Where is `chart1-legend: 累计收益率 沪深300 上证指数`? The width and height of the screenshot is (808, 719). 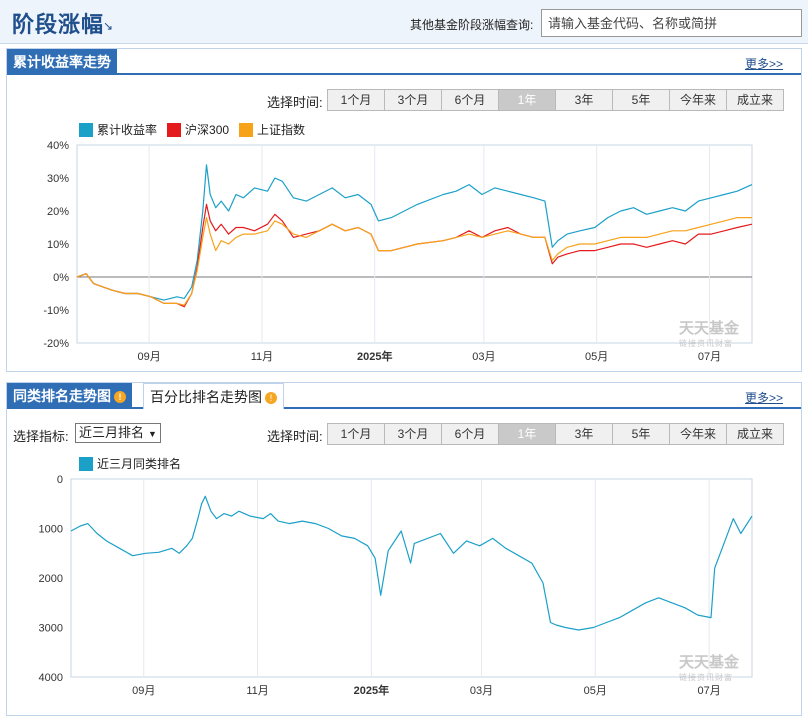
chart1-legend: 累计收益率 沪深300 上证指数 is located at coordinates (197, 129).